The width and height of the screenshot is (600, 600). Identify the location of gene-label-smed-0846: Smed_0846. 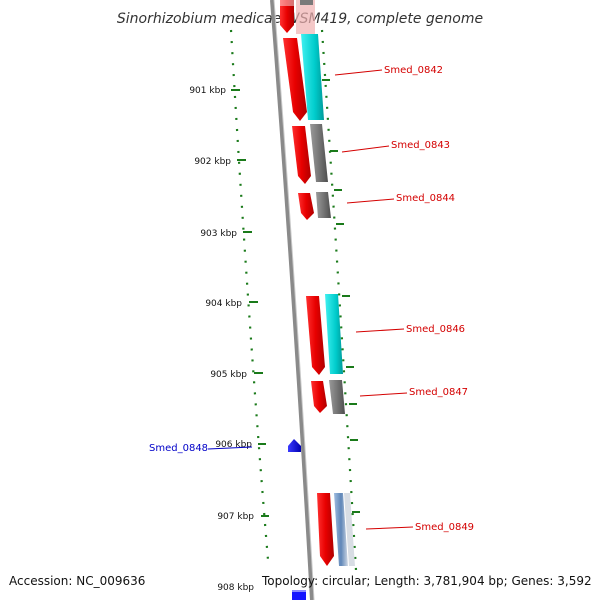
(435, 329).